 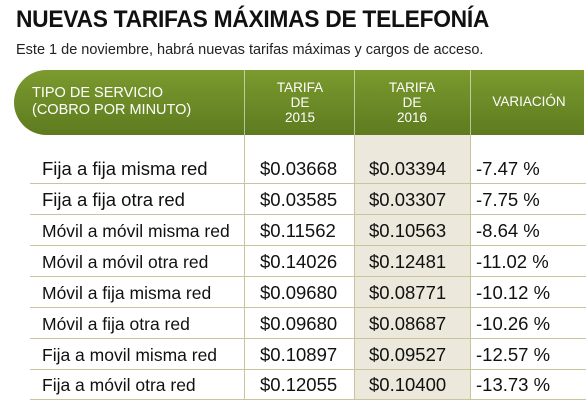 I want to click on tariff-2015-cell: $0.03668, so click(x=299, y=168).